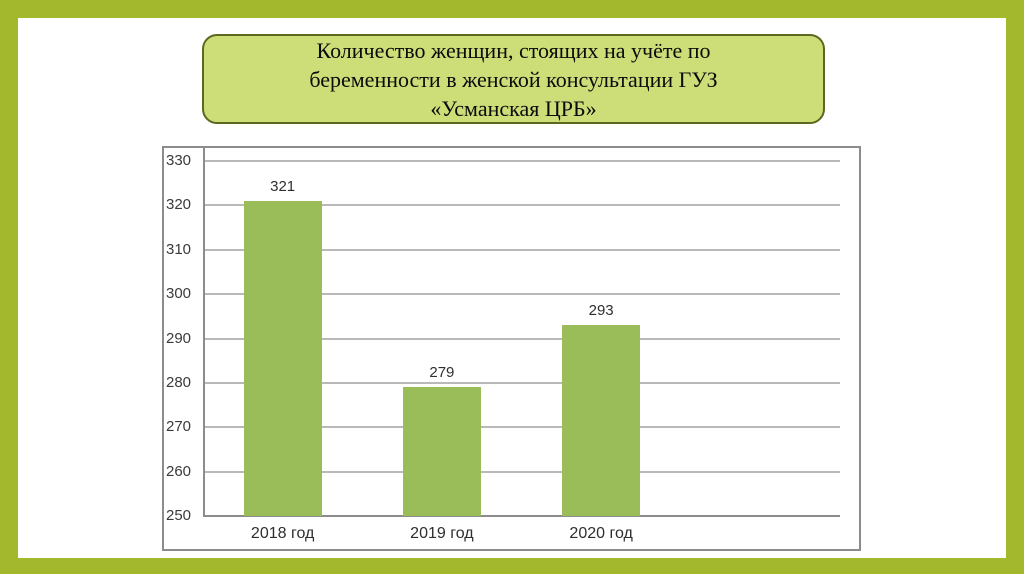  What do you see at coordinates (601, 311) in the screenshot?
I see `bar-value-label: 293` at bounding box center [601, 311].